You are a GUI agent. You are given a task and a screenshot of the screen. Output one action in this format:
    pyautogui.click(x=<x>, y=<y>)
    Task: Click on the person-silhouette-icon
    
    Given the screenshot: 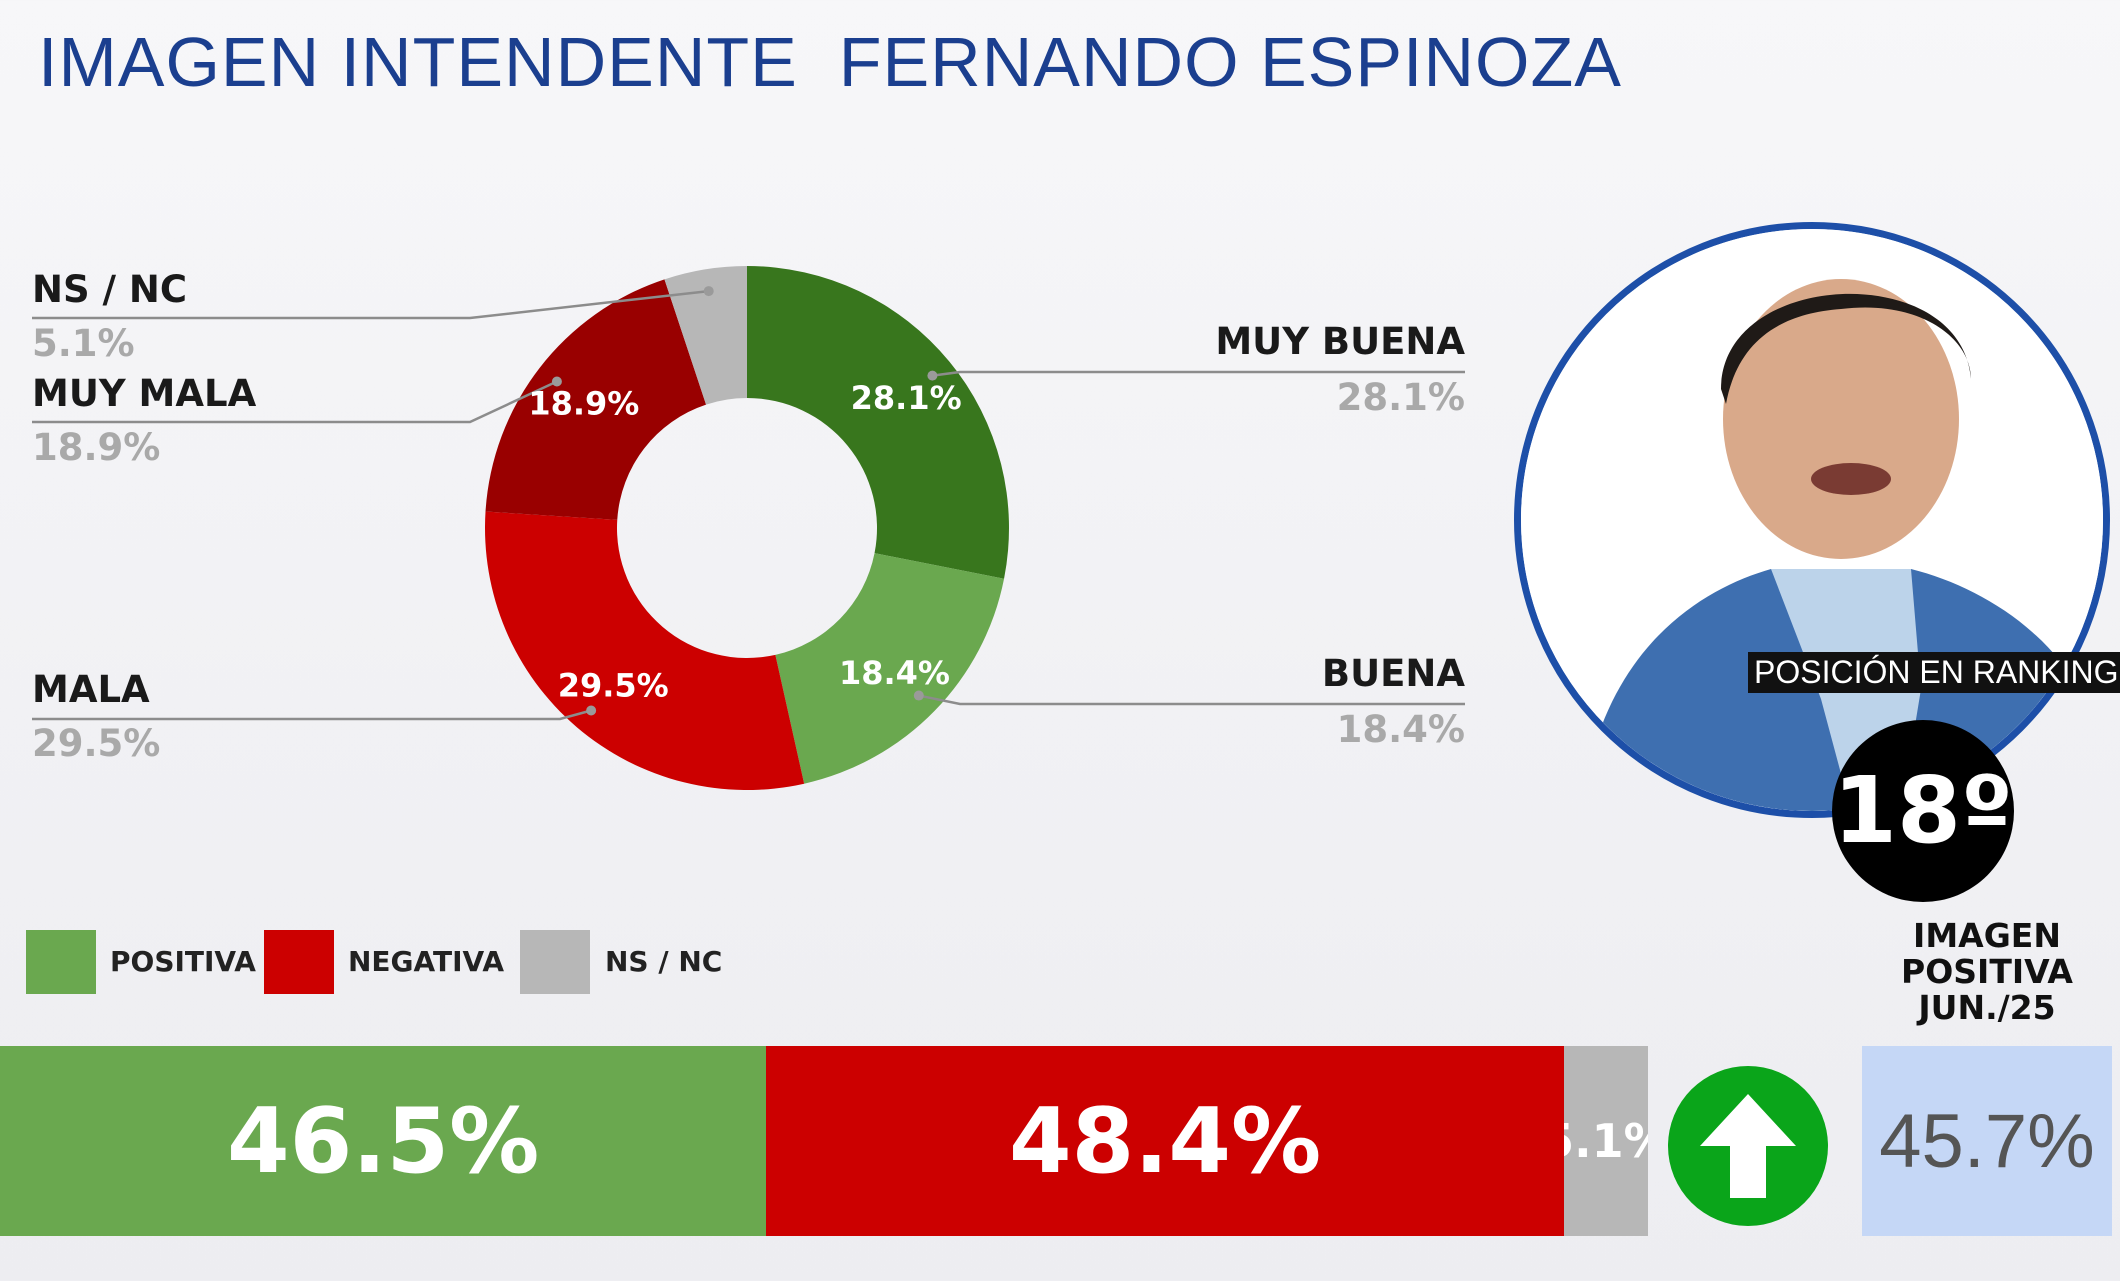 What is the action you would take?
    pyautogui.click(x=1812, y=520)
    